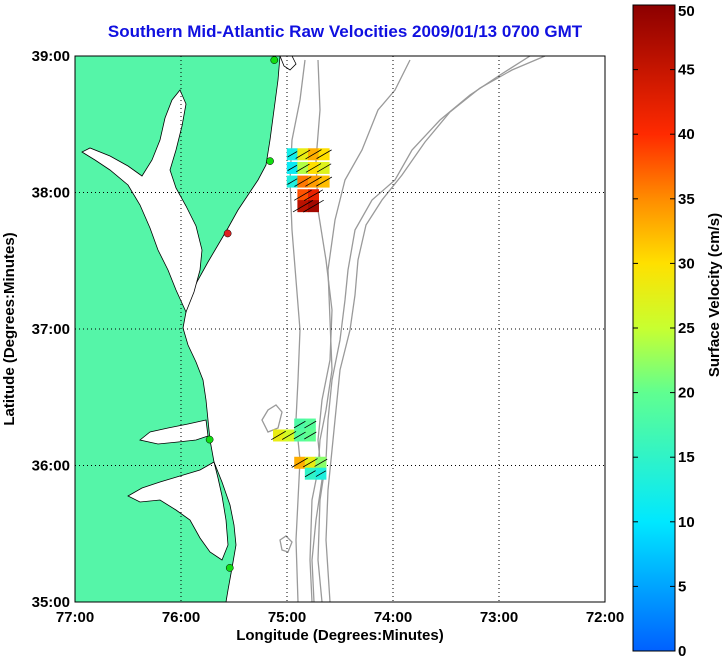  Describe the element at coordinates (181, 617) in the screenshot. I see `x-tick-label: 76:00` at that location.